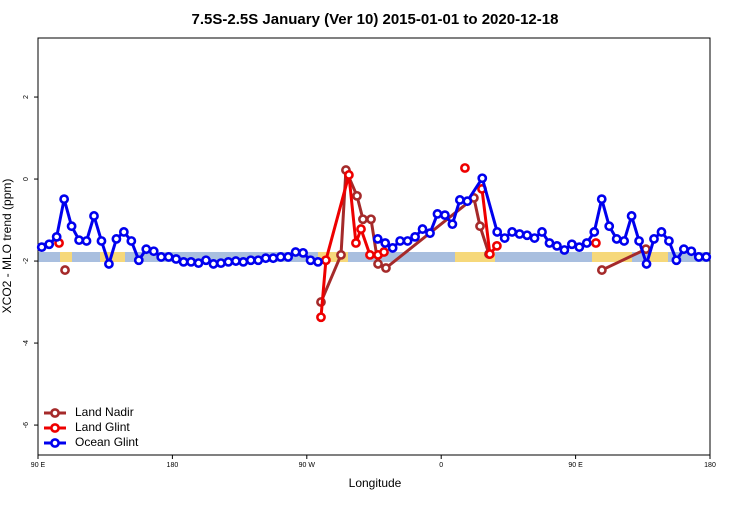 This screenshot has width=750, height=505. What do you see at coordinates (26, 179) in the screenshot?
I see `y-tick-label: 0` at bounding box center [26, 179].